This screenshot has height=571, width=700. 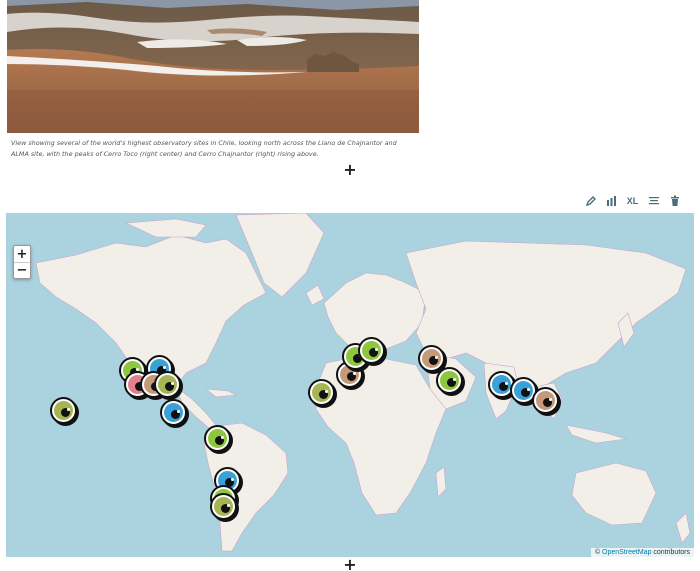 I want to click on attribution-suffix: contributors, so click(x=670, y=552).